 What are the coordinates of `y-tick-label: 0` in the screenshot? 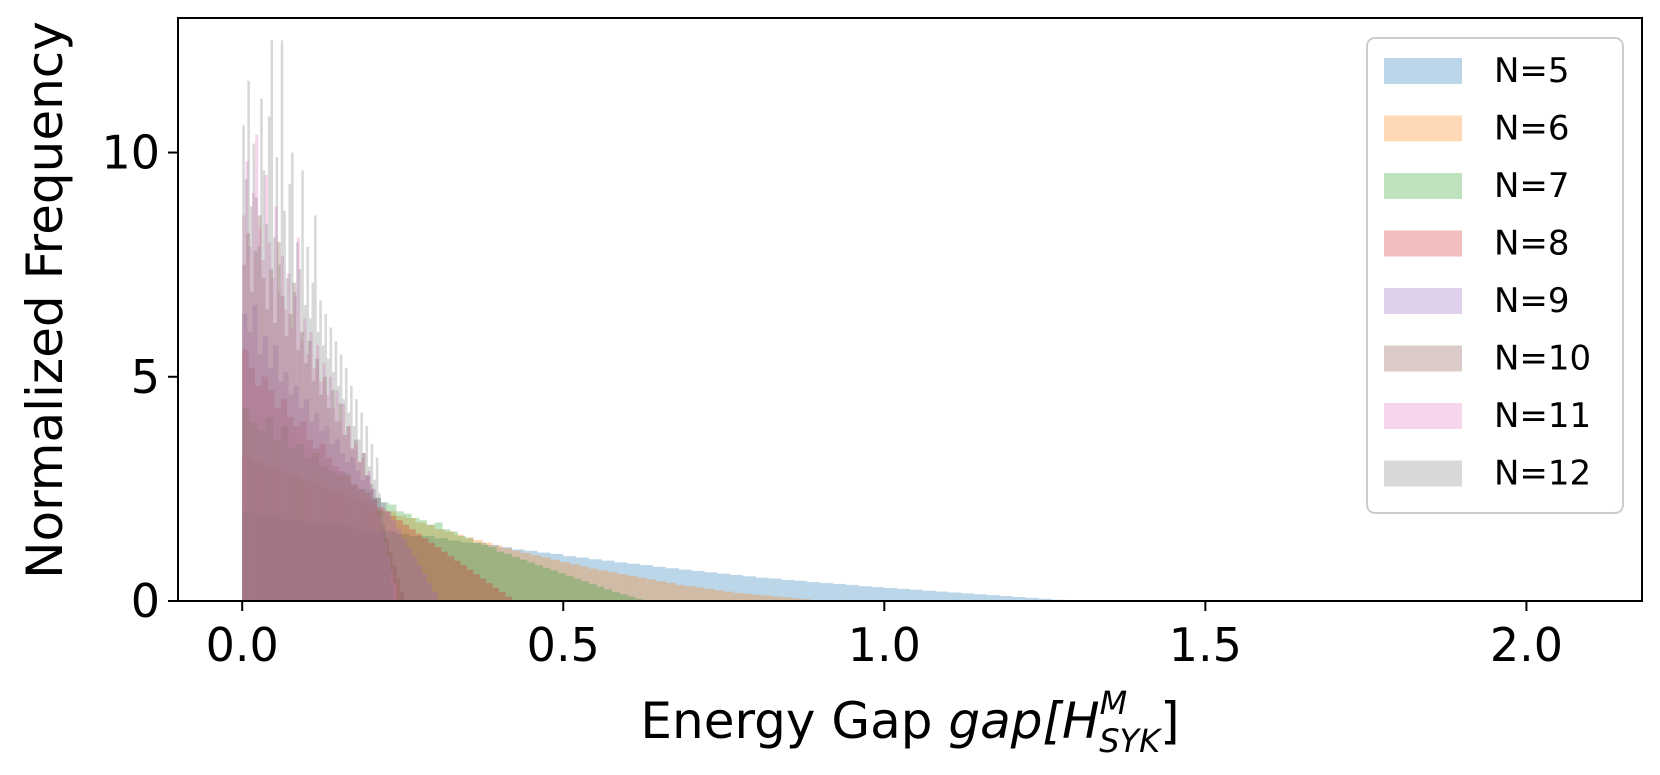 It's located at (145, 601).